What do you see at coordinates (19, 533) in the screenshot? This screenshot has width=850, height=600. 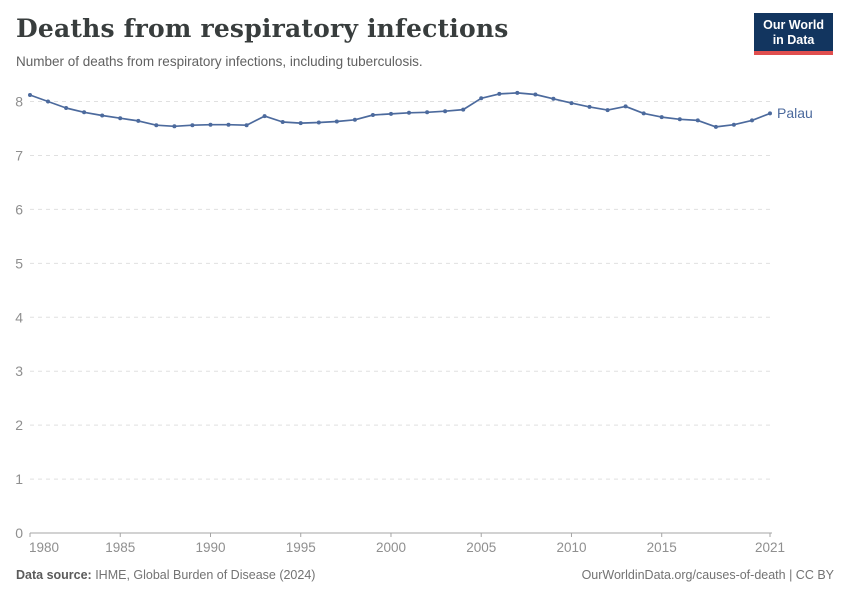 I see `y-tick-label: 0` at bounding box center [19, 533].